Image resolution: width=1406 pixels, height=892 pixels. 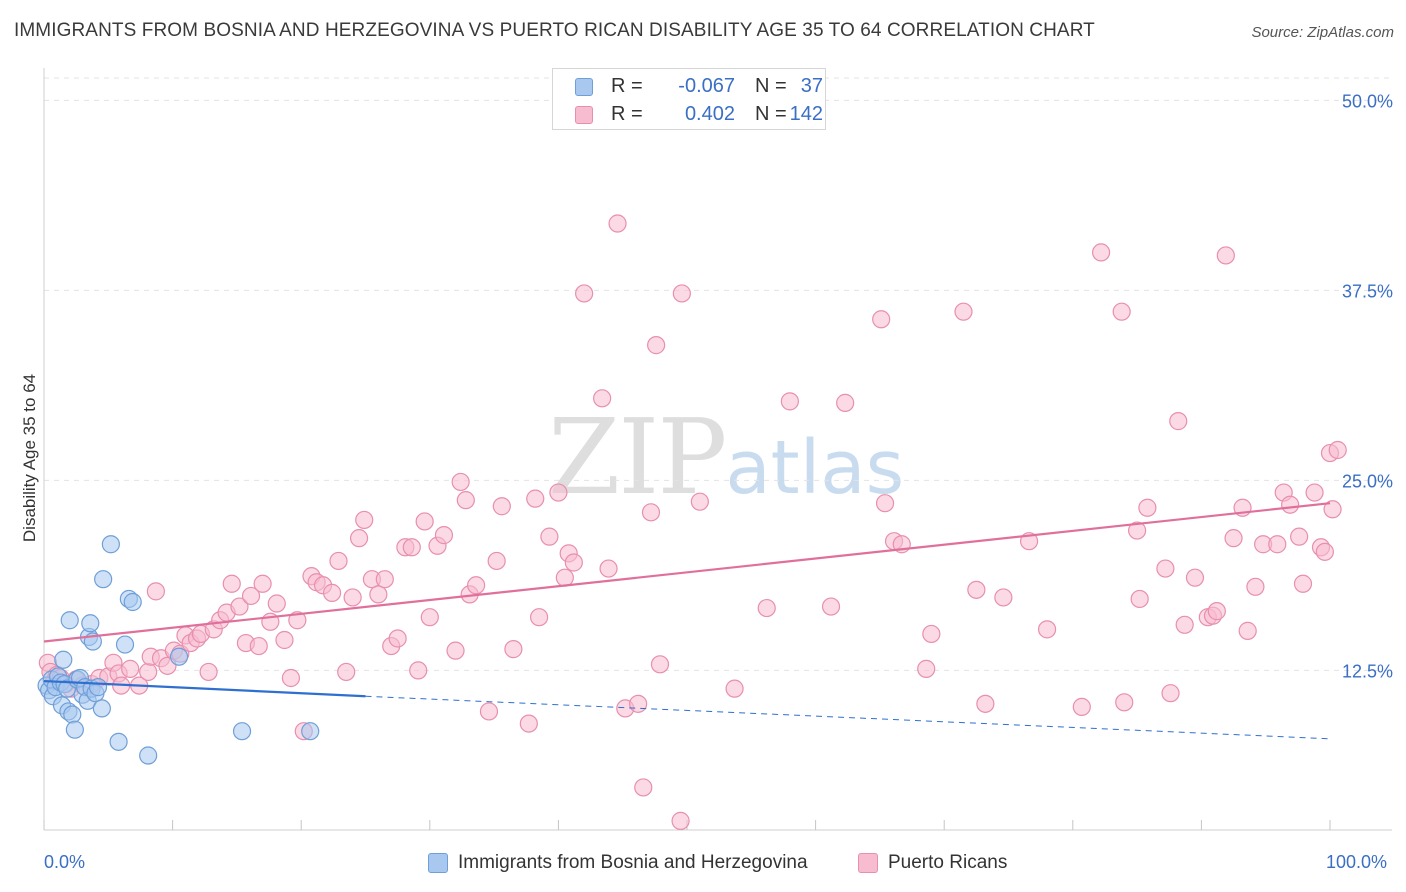 I want to click on bottom-legend-label-bosnia: Immigrants from Bosnia and Herzegovina, so click(x=633, y=862).